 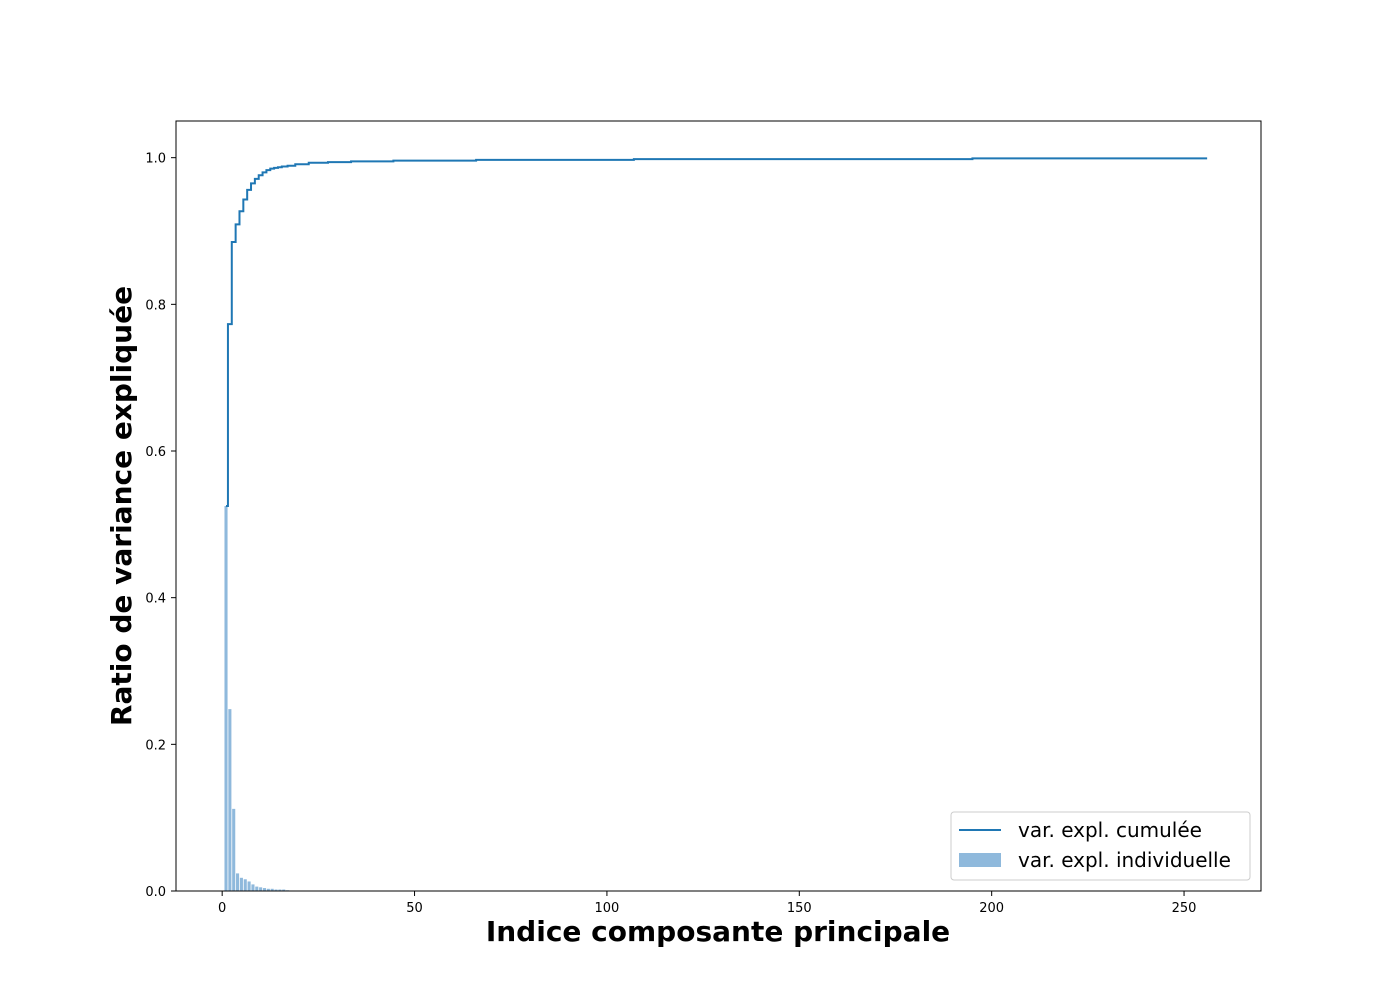 What do you see at coordinates (980, 860) in the screenshot?
I see `legend-bar-swatch` at bounding box center [980, 860].